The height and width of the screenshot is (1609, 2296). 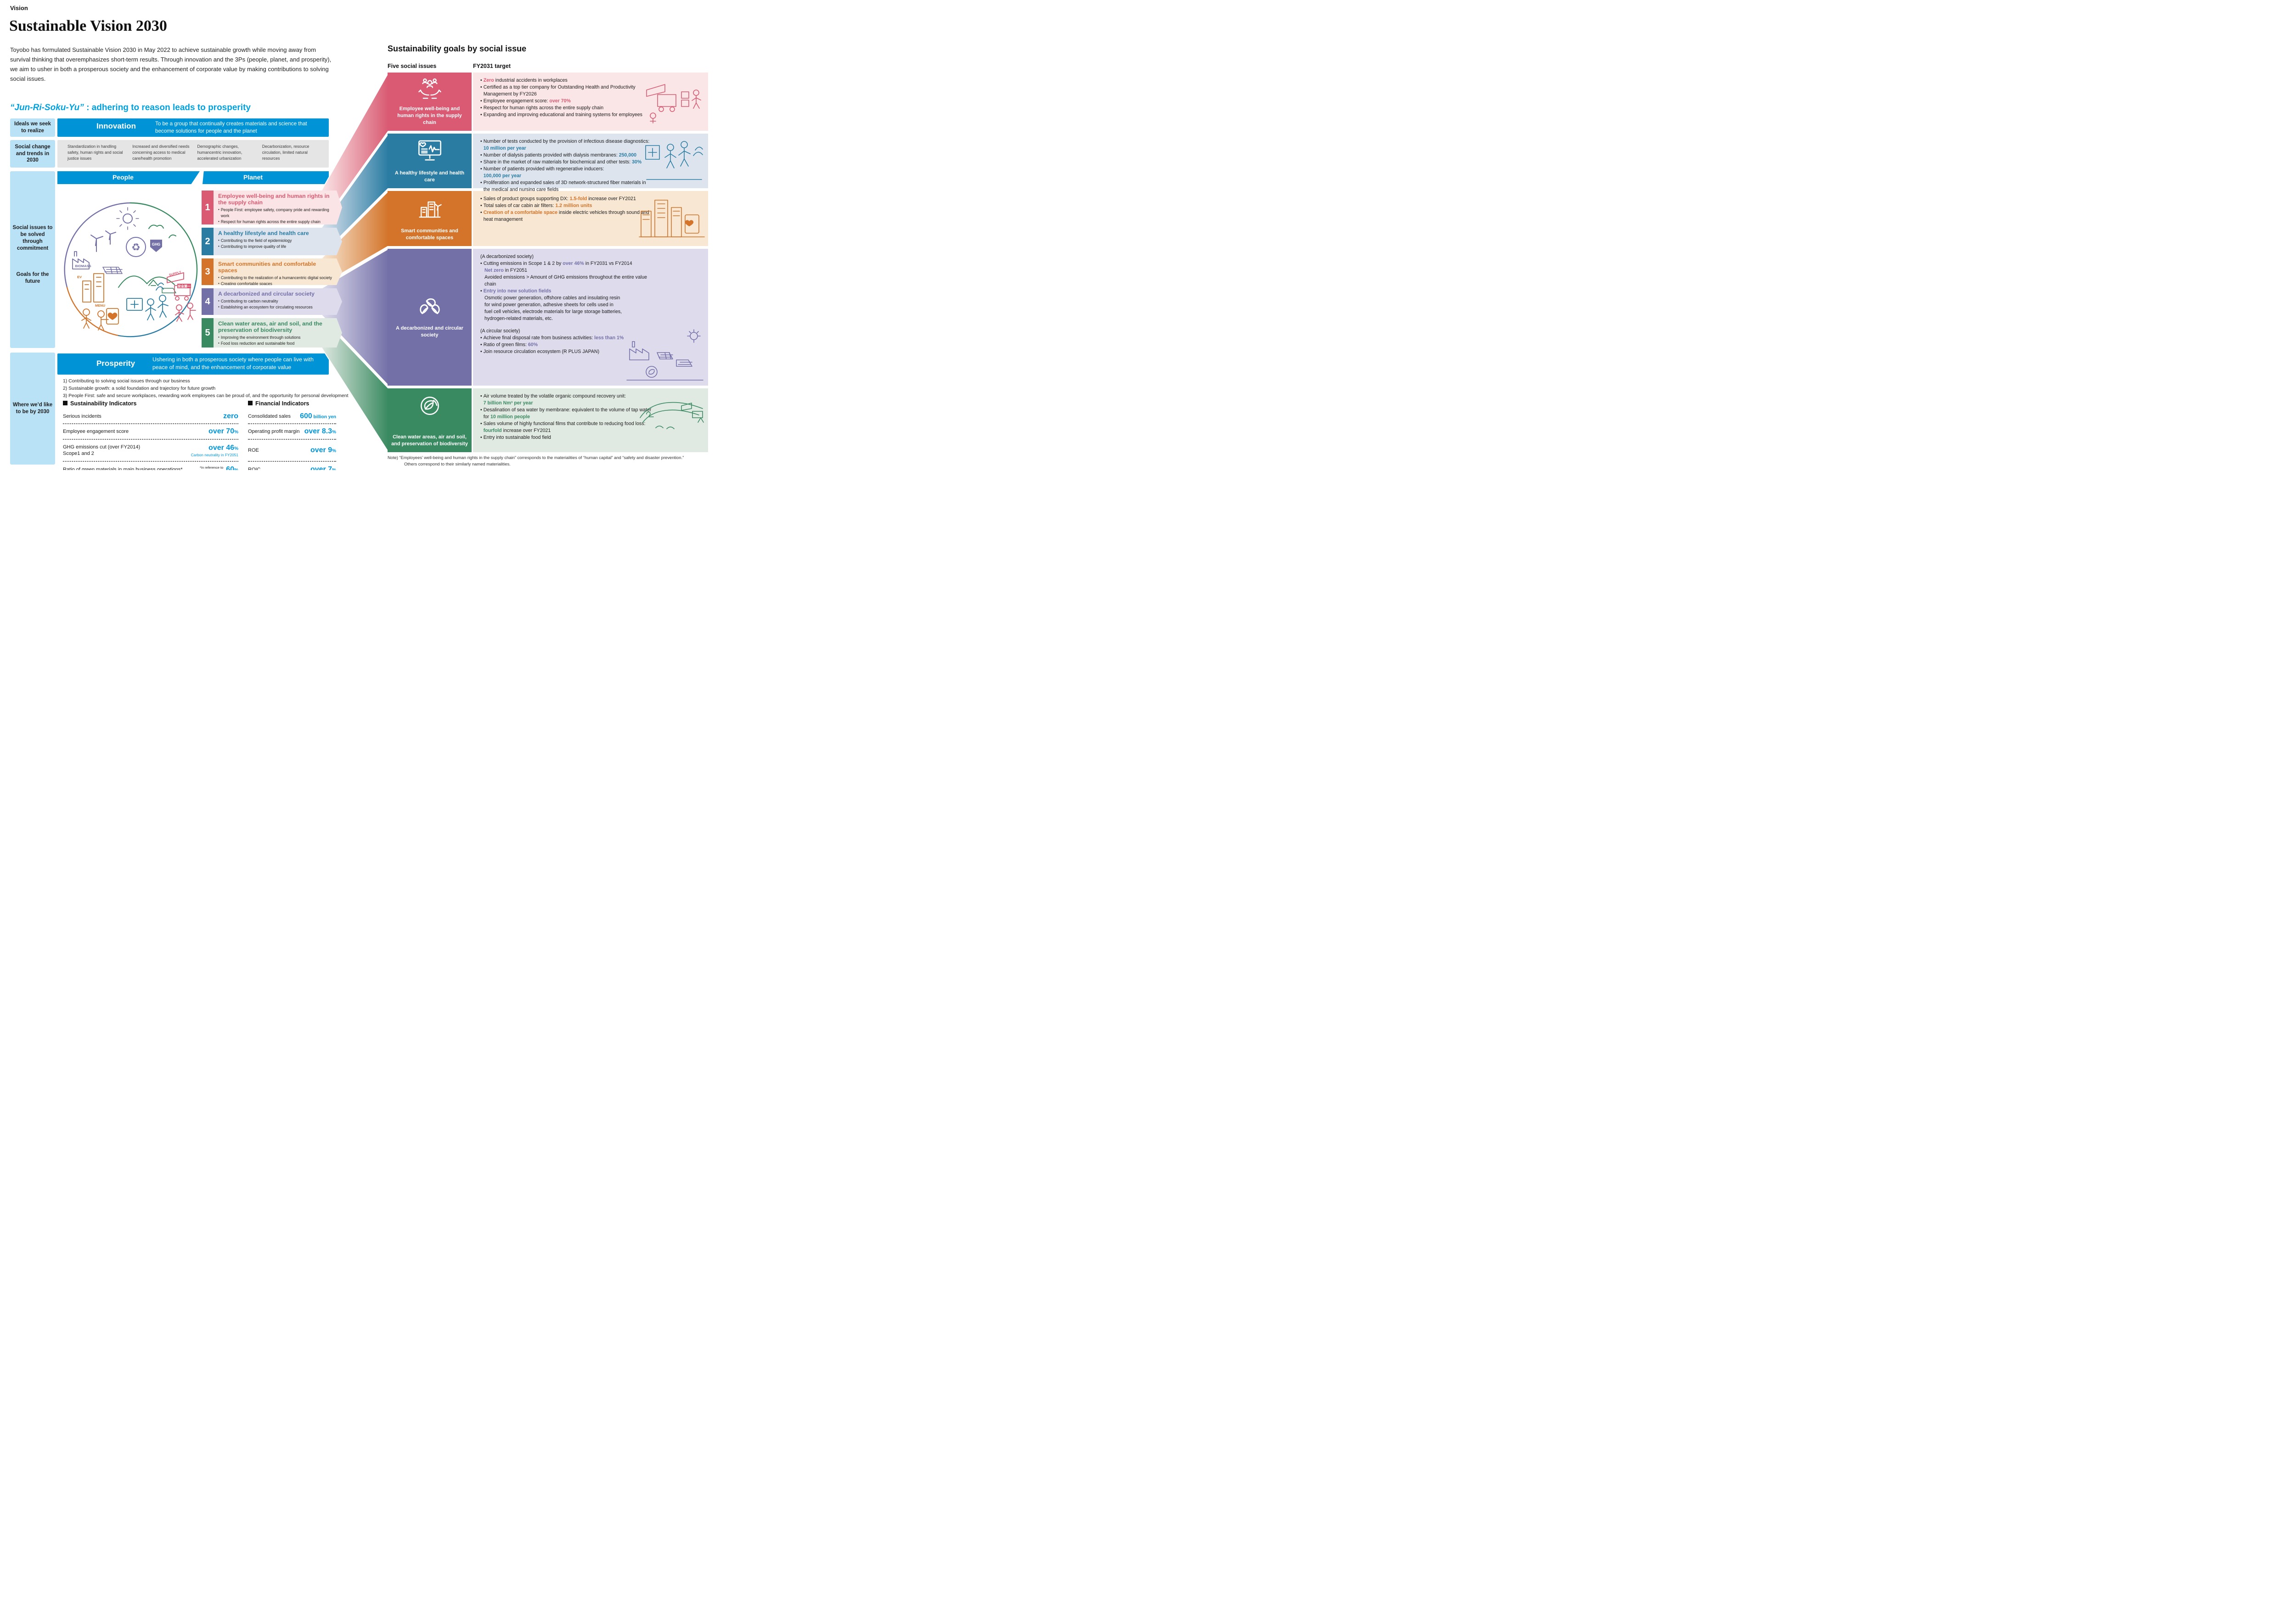 What do you see at coordinates (253, 450) in the screenshot?
I see `indicator-label: ROE` at bounding box center [253, 450].